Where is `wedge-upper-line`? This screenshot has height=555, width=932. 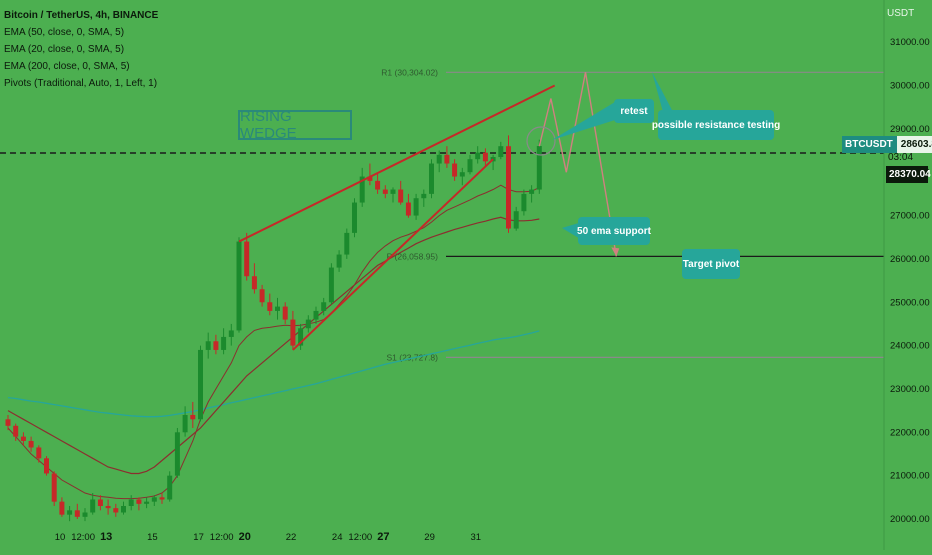 wedge-upper-line is located at coordinates (397, 163).